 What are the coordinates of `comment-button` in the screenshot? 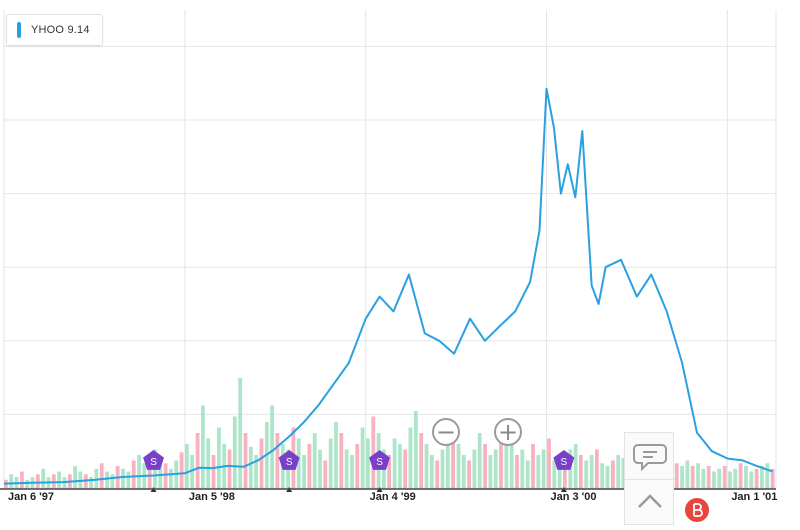 It's located at (650, 456).